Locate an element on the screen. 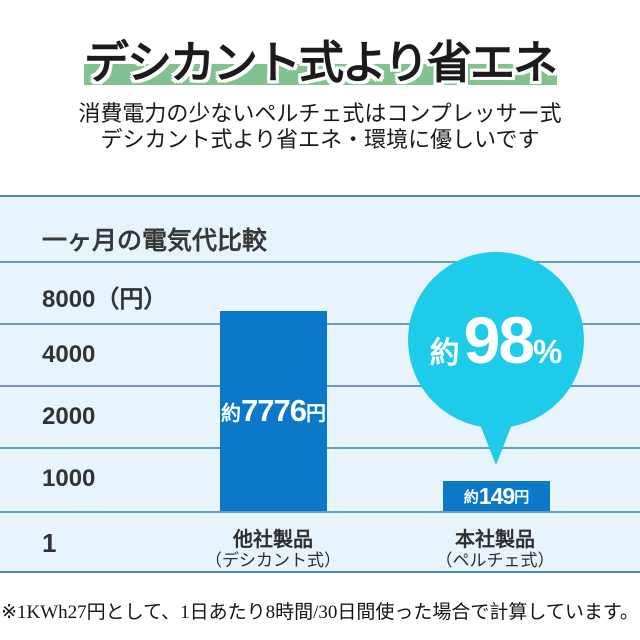 The height and width of the screenshot is (640, 640). page-title: デシカント式より省エネ is located at coordinates (320, 62).